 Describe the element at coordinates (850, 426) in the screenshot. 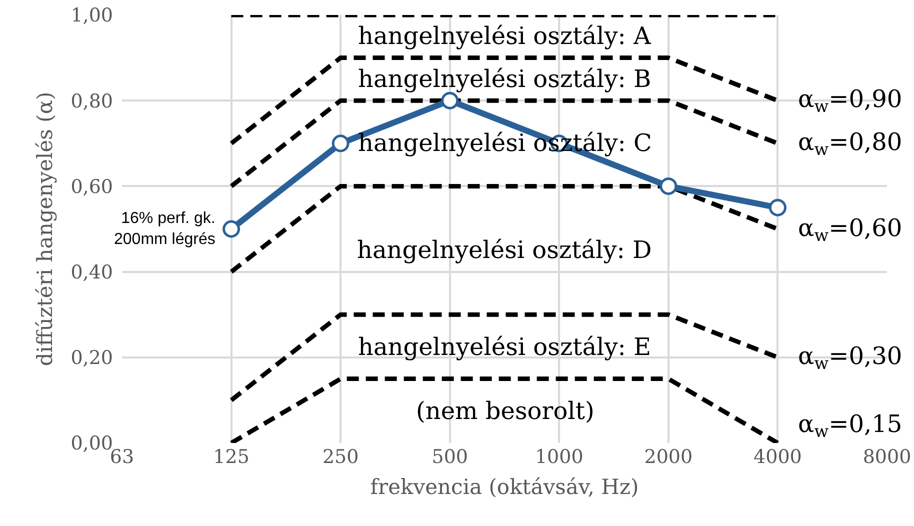

I see `series-label: α$_{w}$=0,15` at that location.